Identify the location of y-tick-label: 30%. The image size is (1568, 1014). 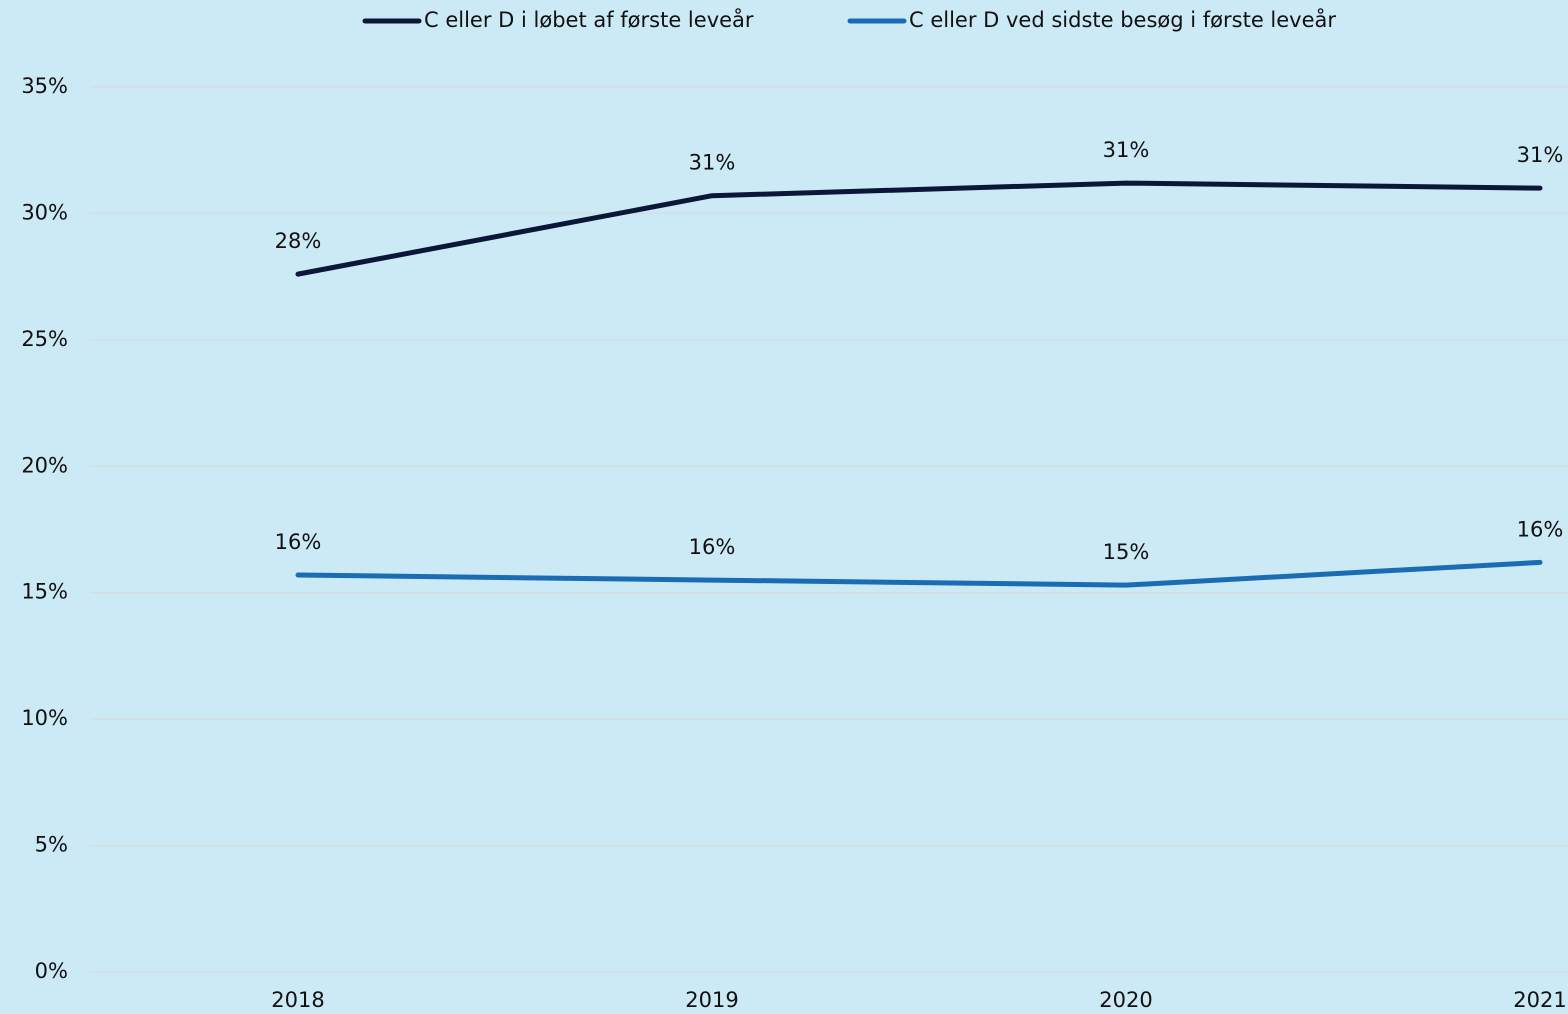
(44, 212).